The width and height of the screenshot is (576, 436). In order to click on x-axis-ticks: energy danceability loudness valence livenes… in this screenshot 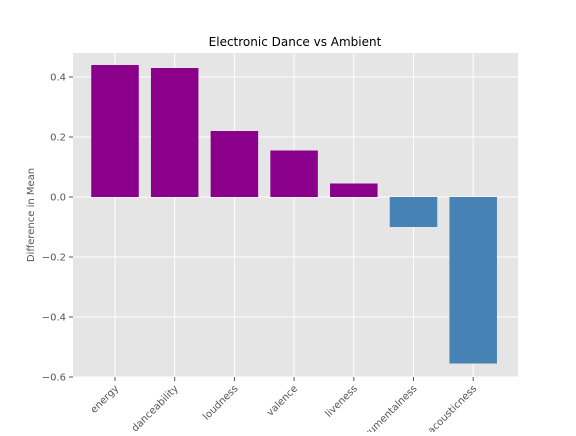, I will do `click(284, 406)`.